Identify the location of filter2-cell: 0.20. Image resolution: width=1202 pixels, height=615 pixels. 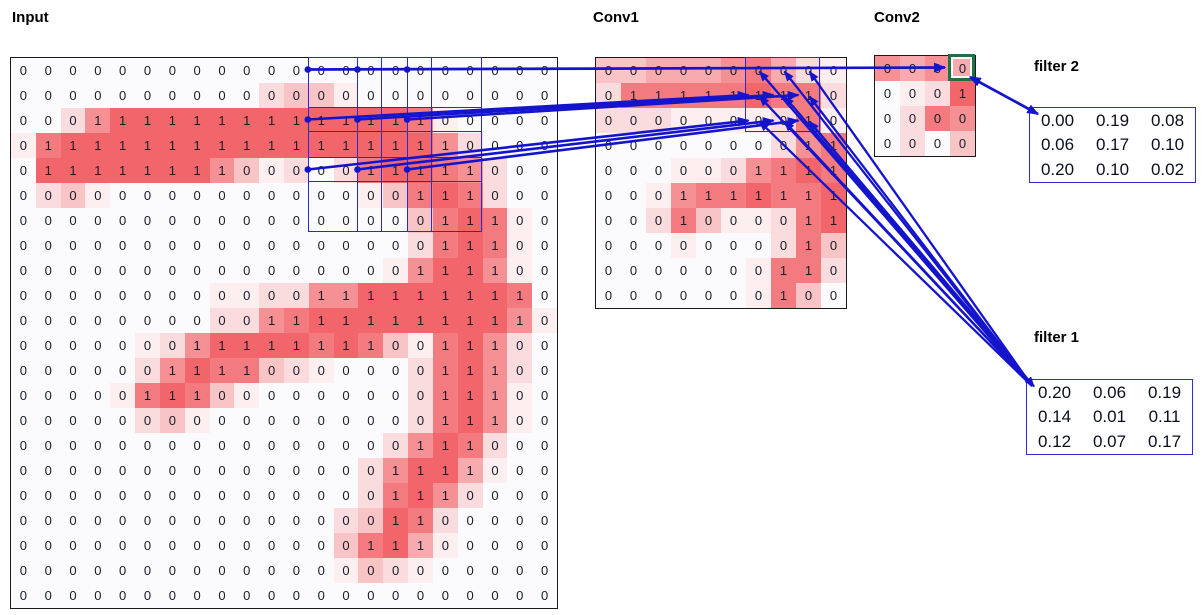
(1057, 170).